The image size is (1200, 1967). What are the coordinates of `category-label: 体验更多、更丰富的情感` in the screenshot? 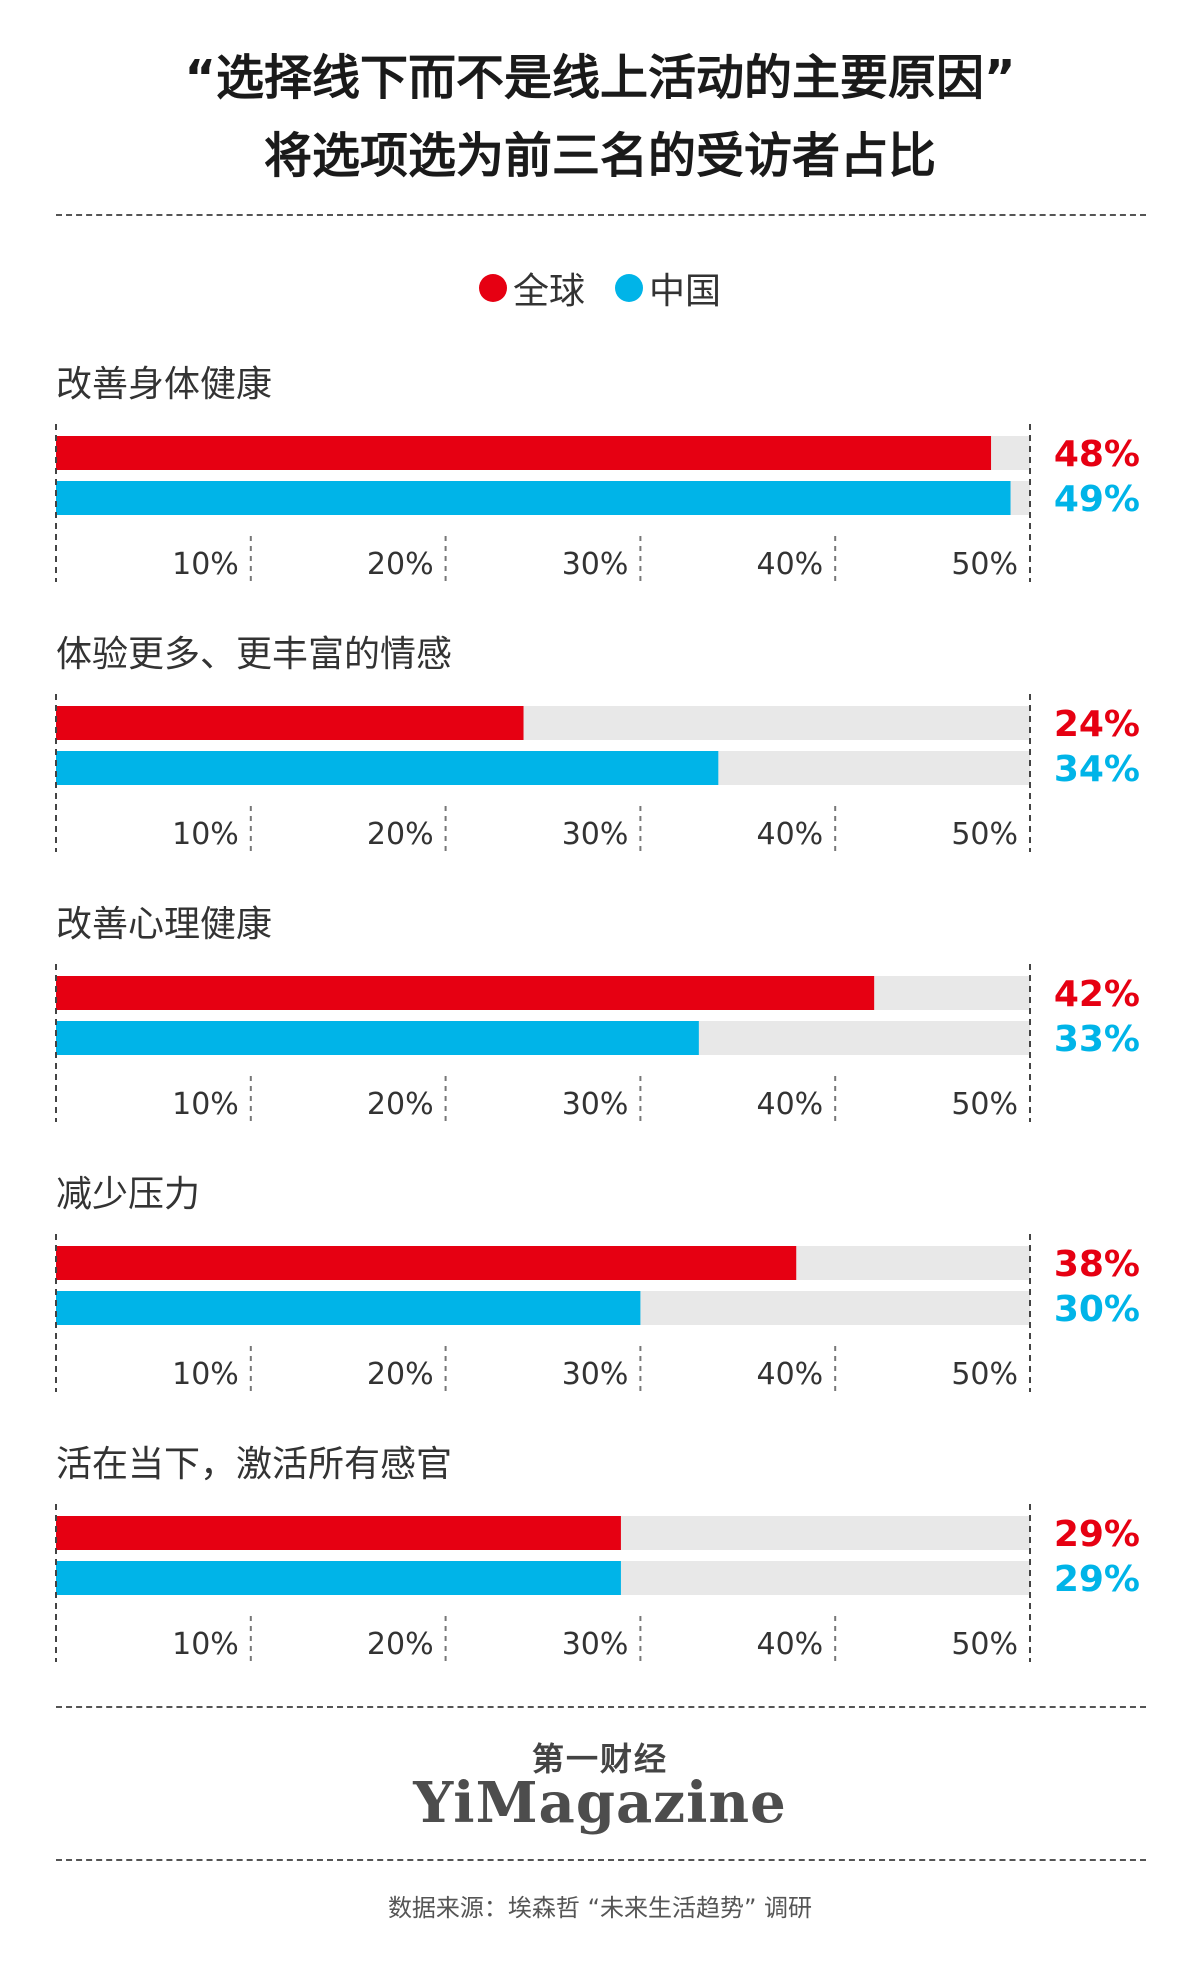 It's located at (254, 654).